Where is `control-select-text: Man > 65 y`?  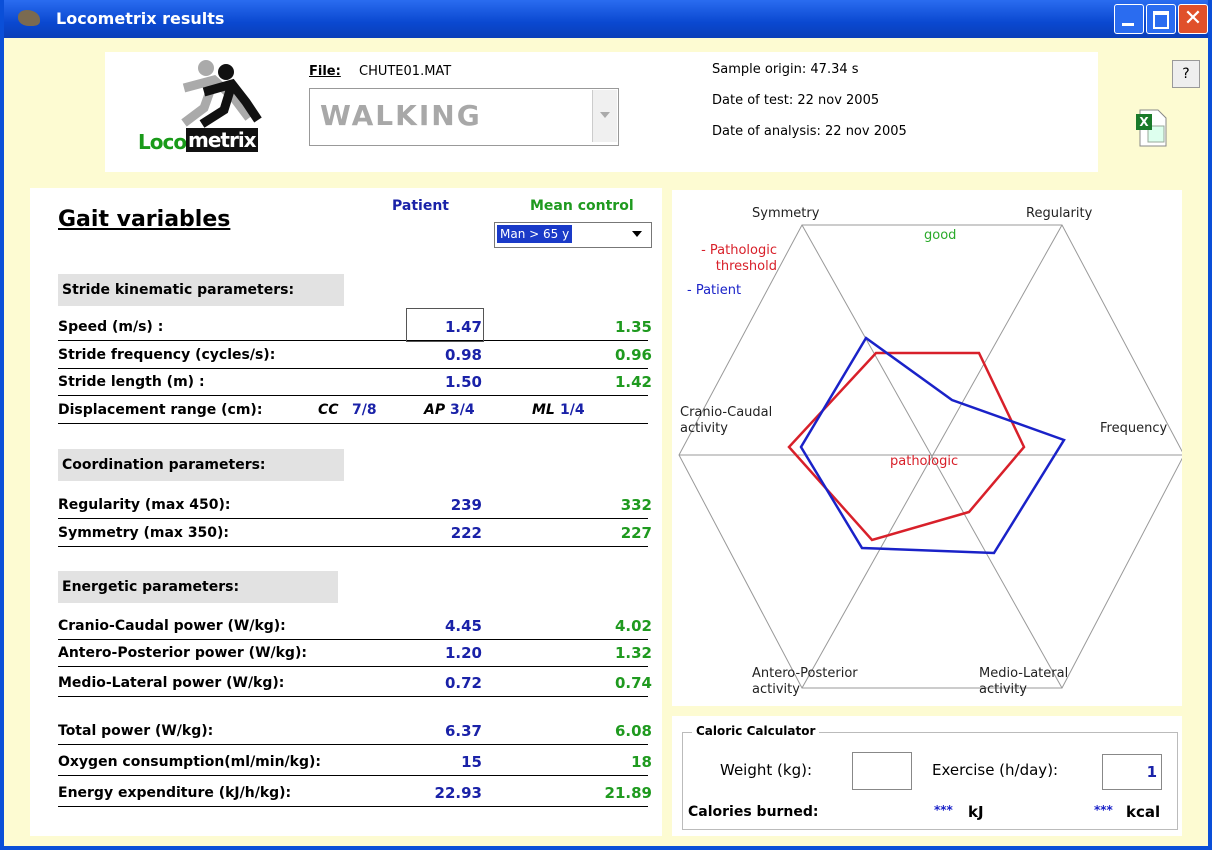
control-select-text: Man > 65 y is located at coordinates (535, 234).